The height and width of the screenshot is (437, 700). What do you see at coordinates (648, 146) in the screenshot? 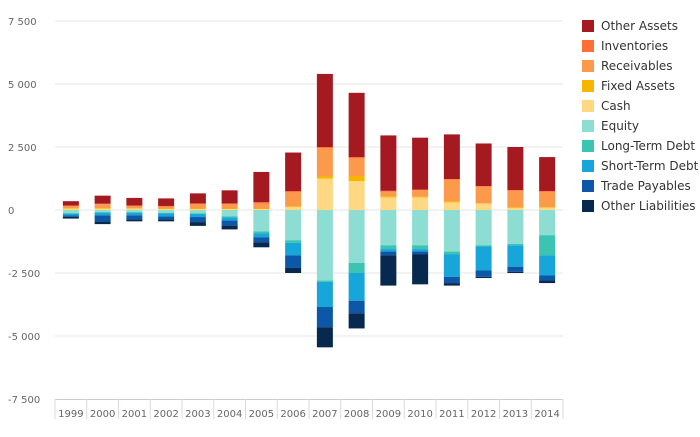
I see `legend-label: Long-Term Debt` at bounding box center [648, 146].